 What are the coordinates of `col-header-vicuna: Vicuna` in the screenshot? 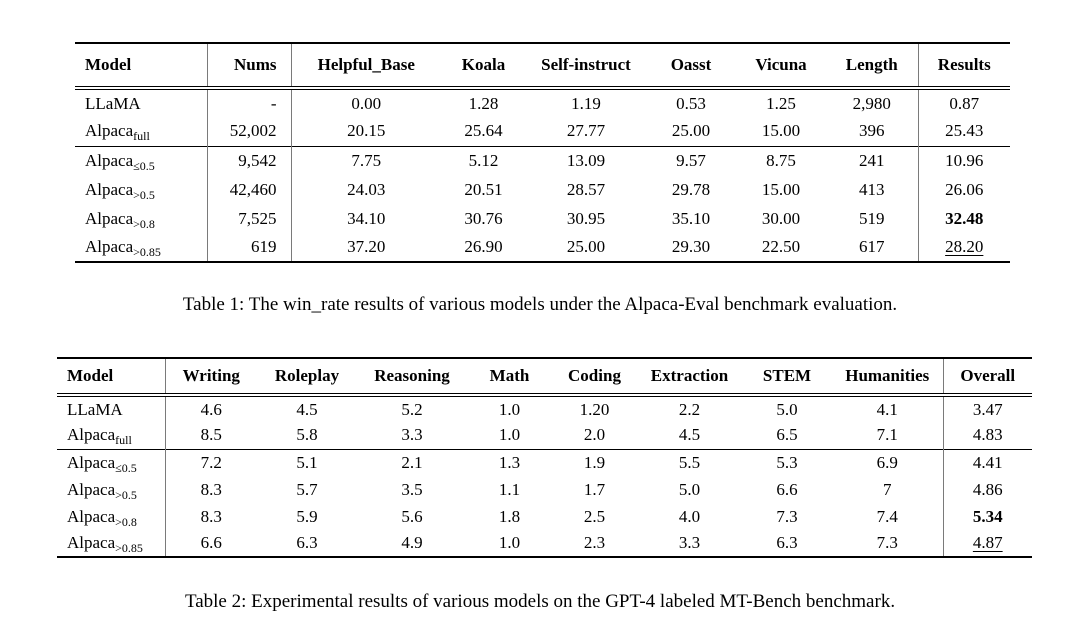 It's located at (781, 66).